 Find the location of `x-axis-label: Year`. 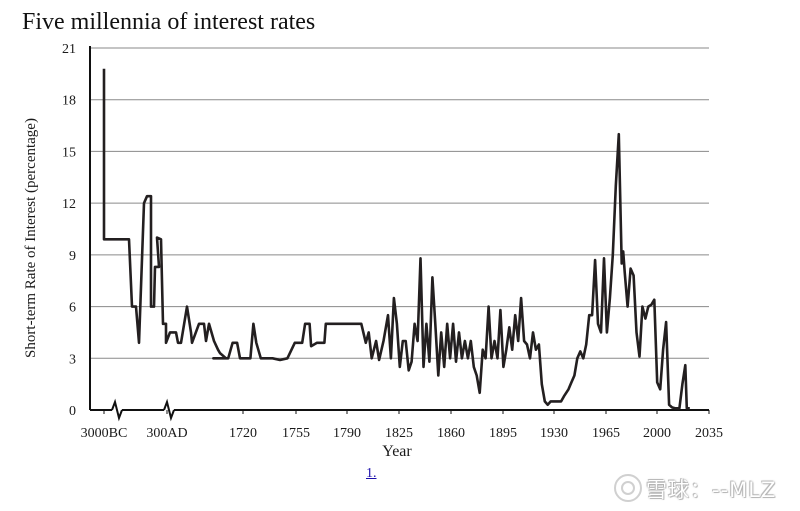

x-axis-label: Year is located at coordinates (397, 451).